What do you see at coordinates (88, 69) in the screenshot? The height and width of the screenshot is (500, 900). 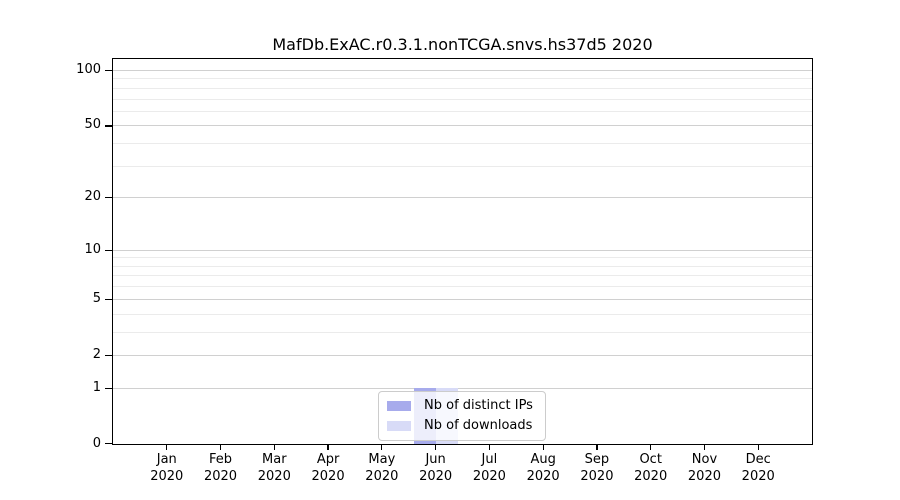 I see `y-tick-label: 100` at bounding box center [88, 69].